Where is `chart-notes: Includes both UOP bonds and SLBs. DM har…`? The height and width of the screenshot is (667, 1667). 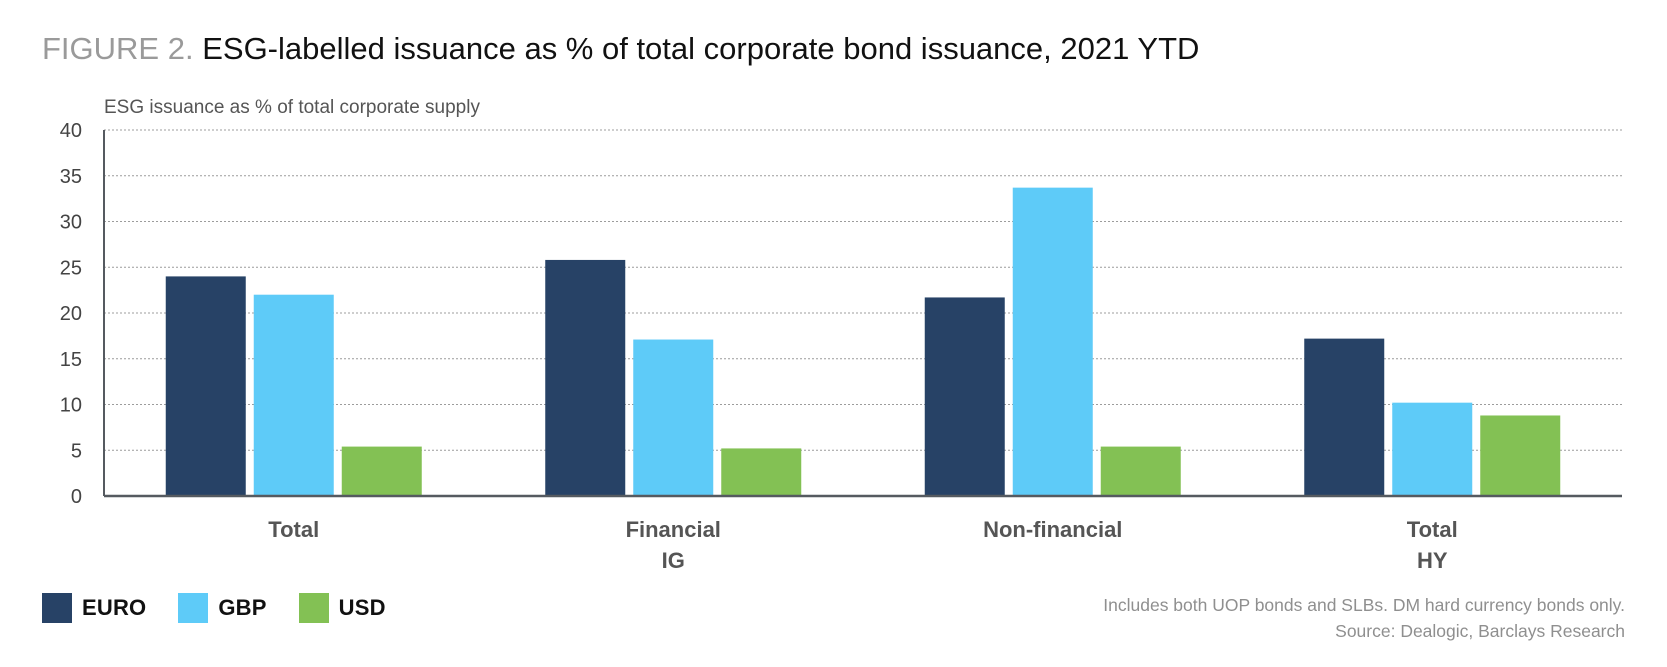 chart-notes: Includes both UOP bonds and SLBs. DM har… is located at coordinates (1364, 618).